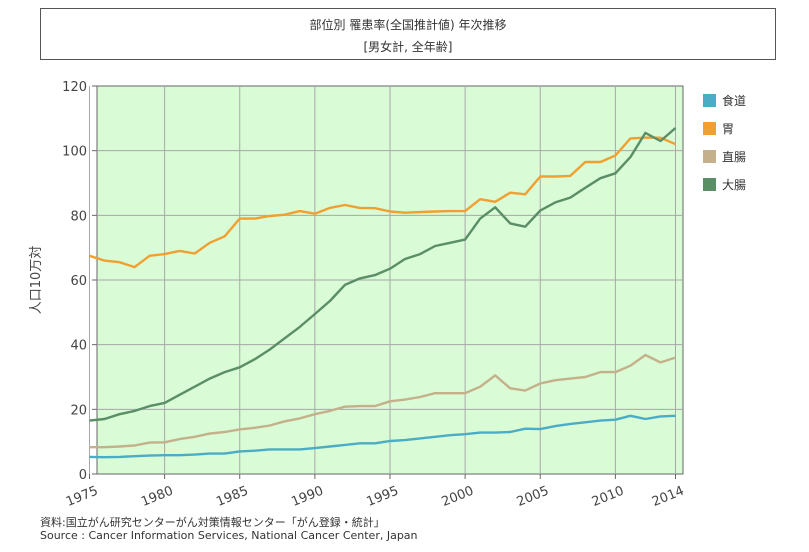  Describe the element at coordinates (408, 34) in the screenshot. I see `chart-title-box: 部位別 罹患率(全国推計値) 年次推移 [男女計, 全年齢]` at that location.